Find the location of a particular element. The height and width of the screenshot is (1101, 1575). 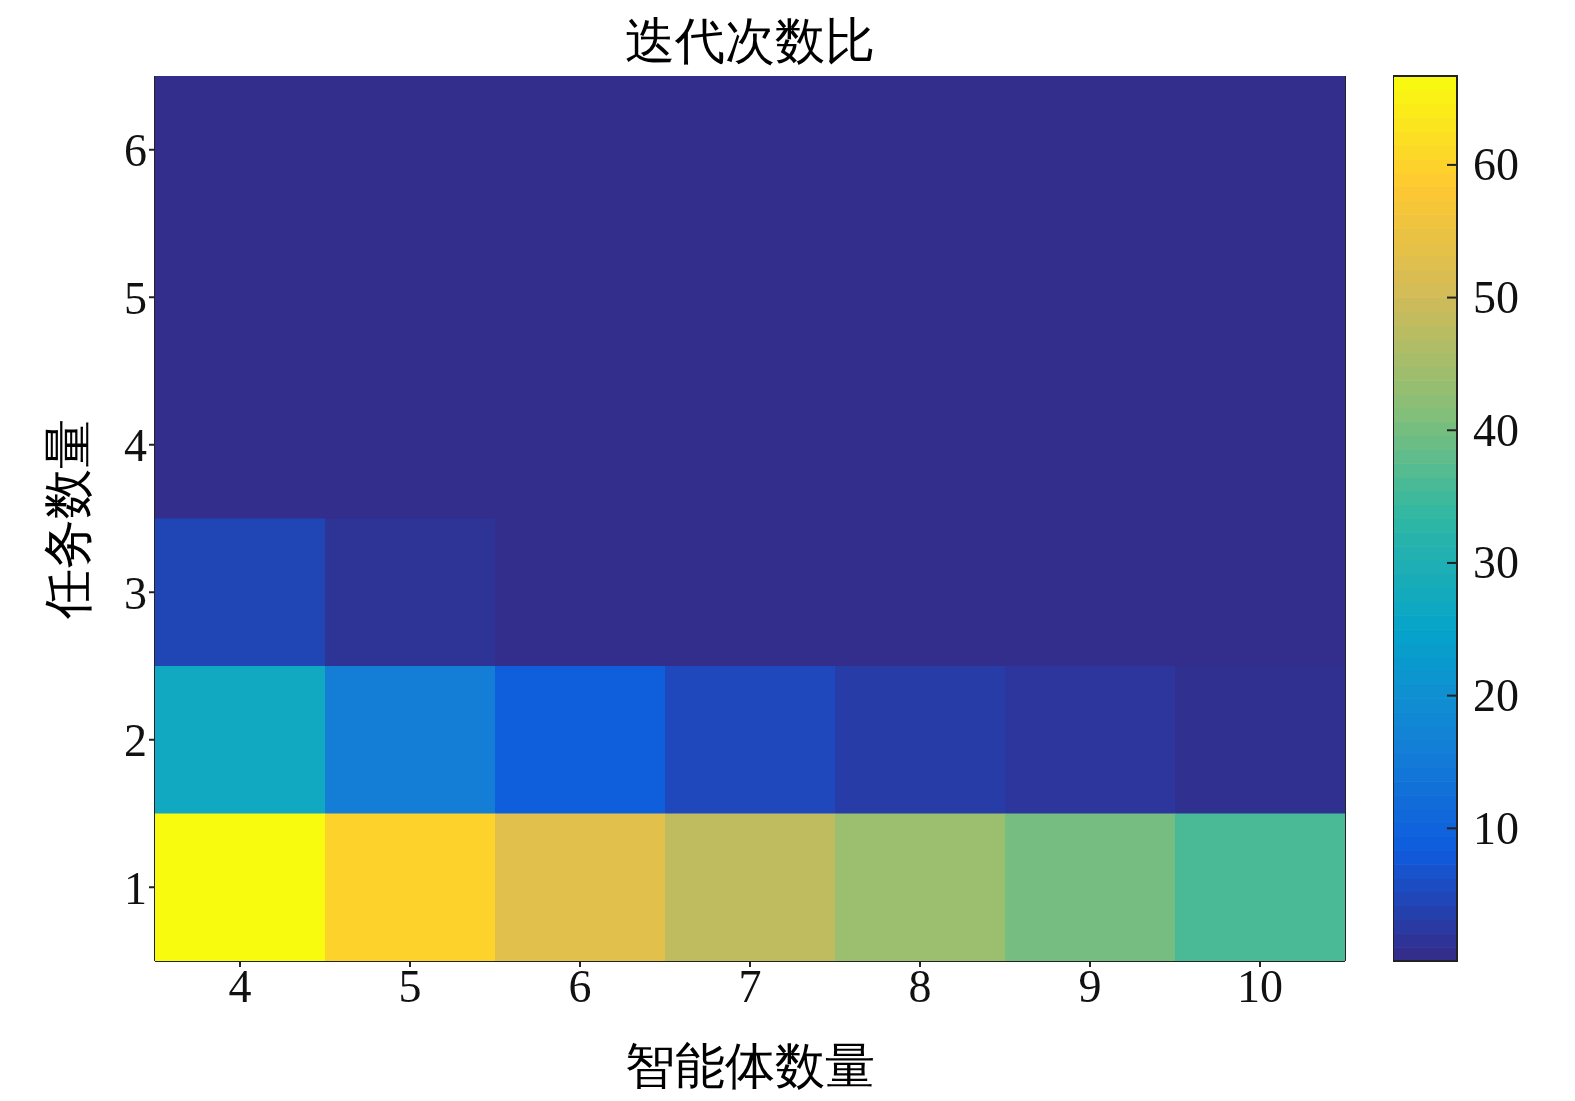

y-tick-label: 5 is located at coordinates (135, 298).